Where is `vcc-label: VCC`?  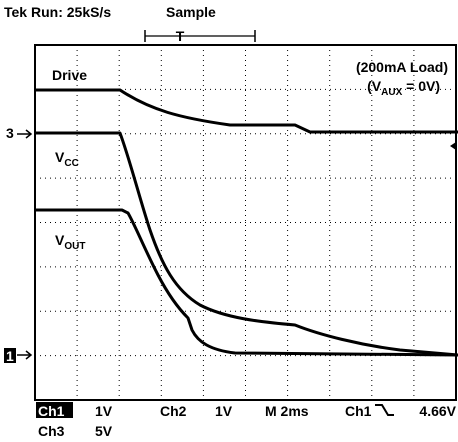
vcc-label: VCC is located at coordinates (67, 159).